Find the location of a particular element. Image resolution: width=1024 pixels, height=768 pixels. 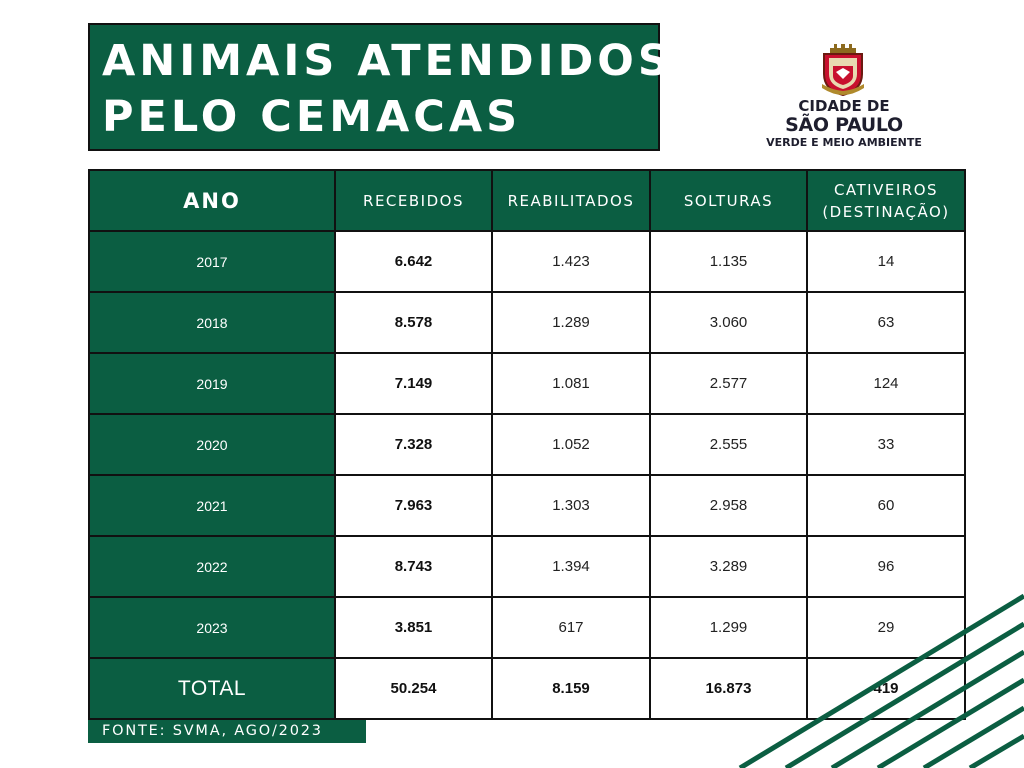

cell-cativeiros: 60 is located at coordinates (886, 505).